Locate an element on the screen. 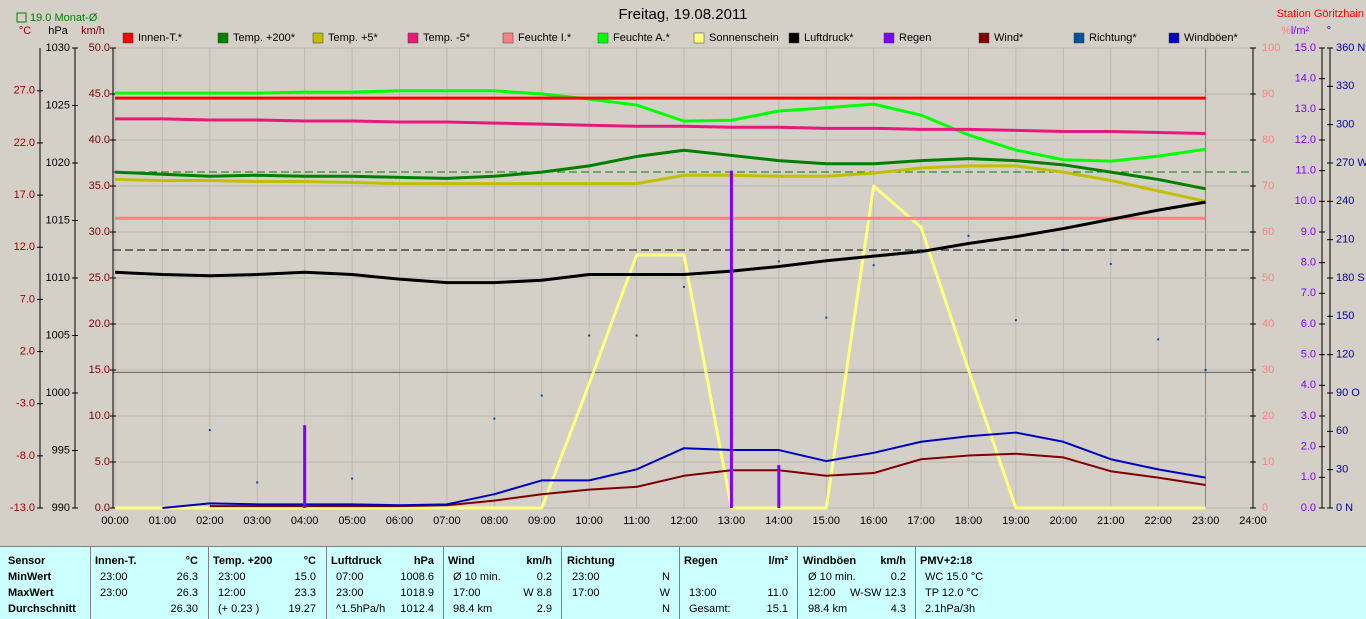 This screenshot has height=619, width=1366. axis-unit: km/h is located at coordinates (93, 31).